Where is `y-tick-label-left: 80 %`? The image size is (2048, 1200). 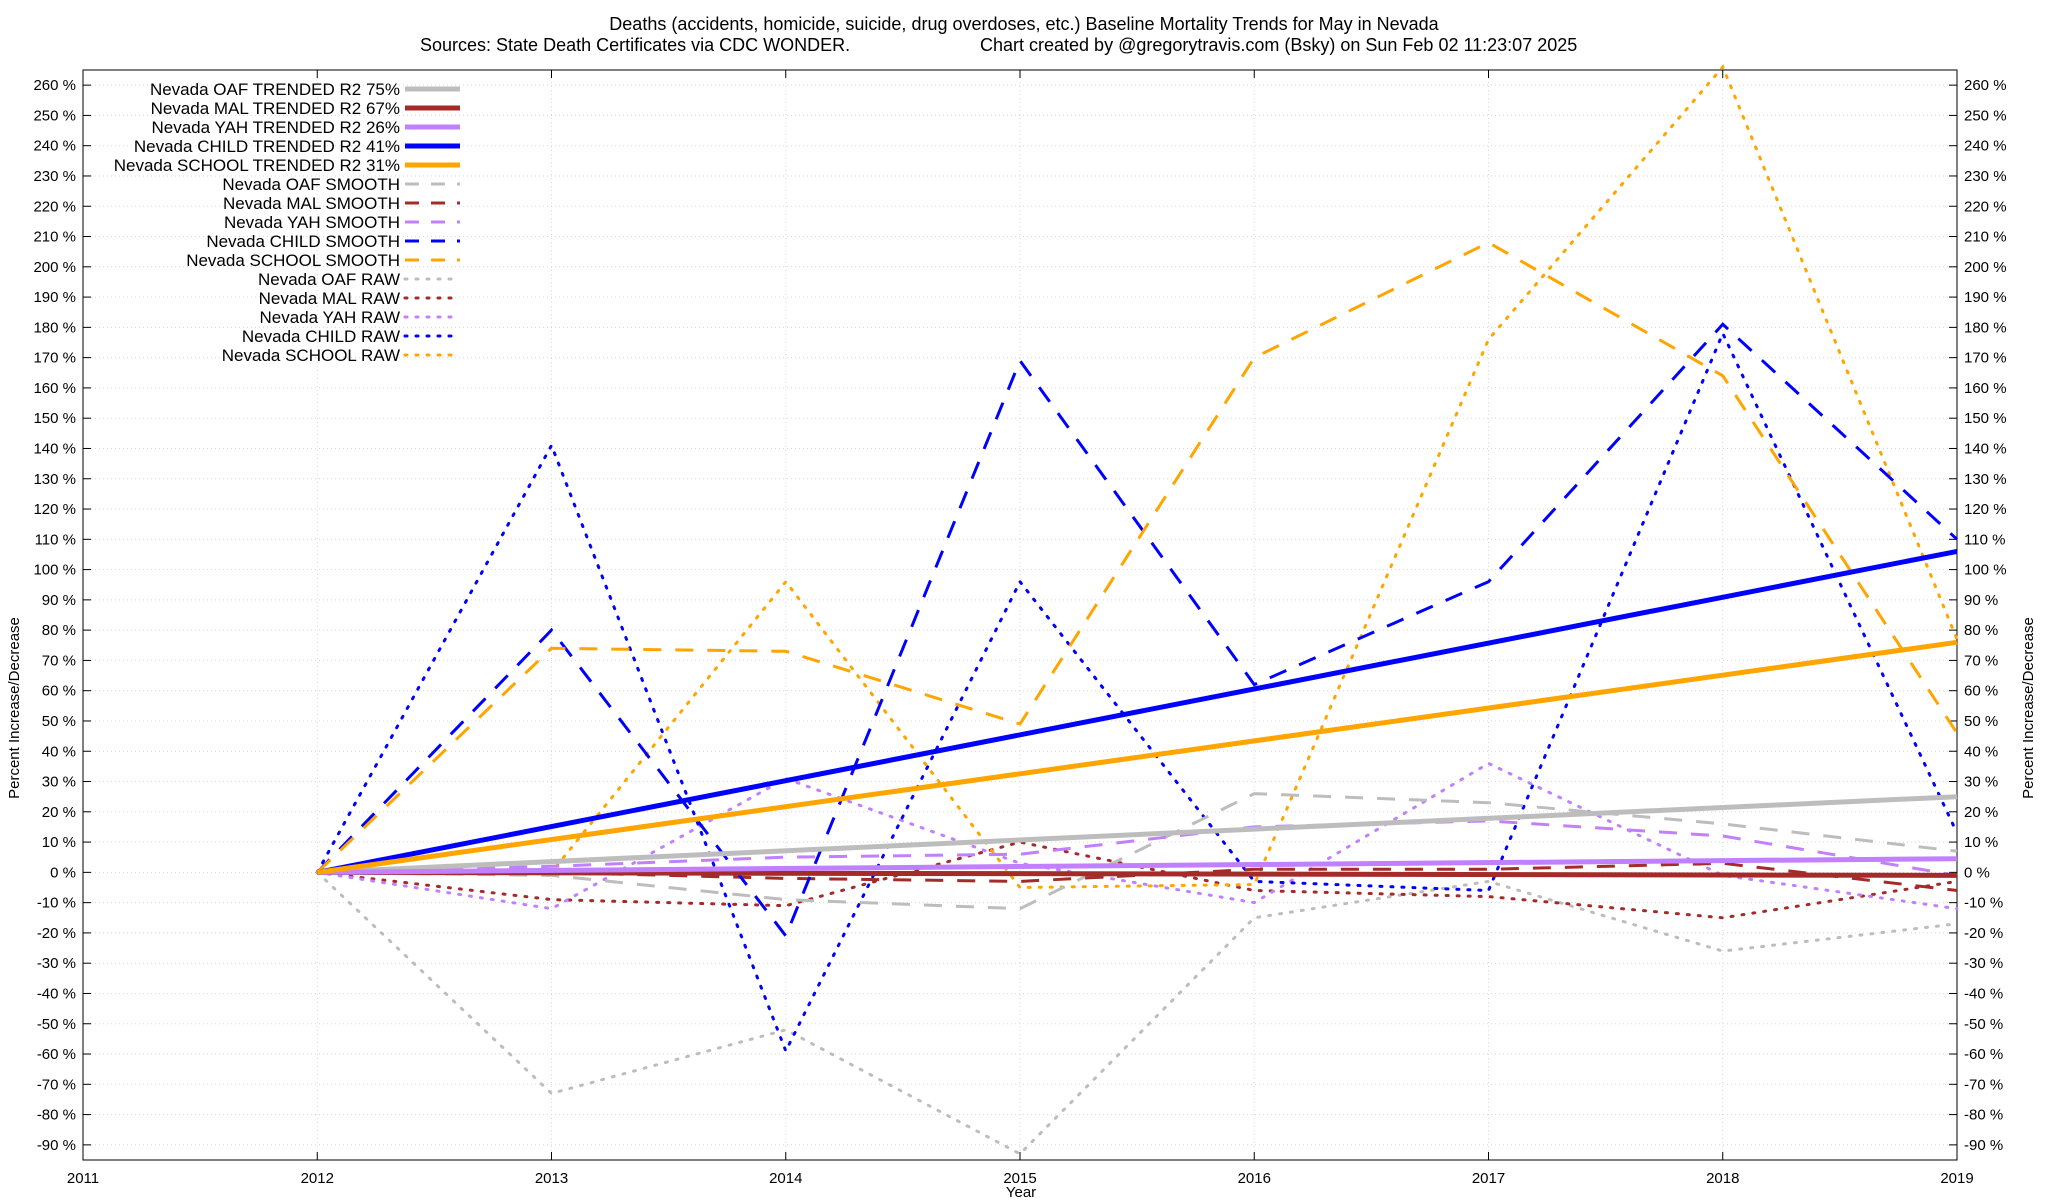 y-tick-label-left: 80 % is located at coordinates (59, 630).